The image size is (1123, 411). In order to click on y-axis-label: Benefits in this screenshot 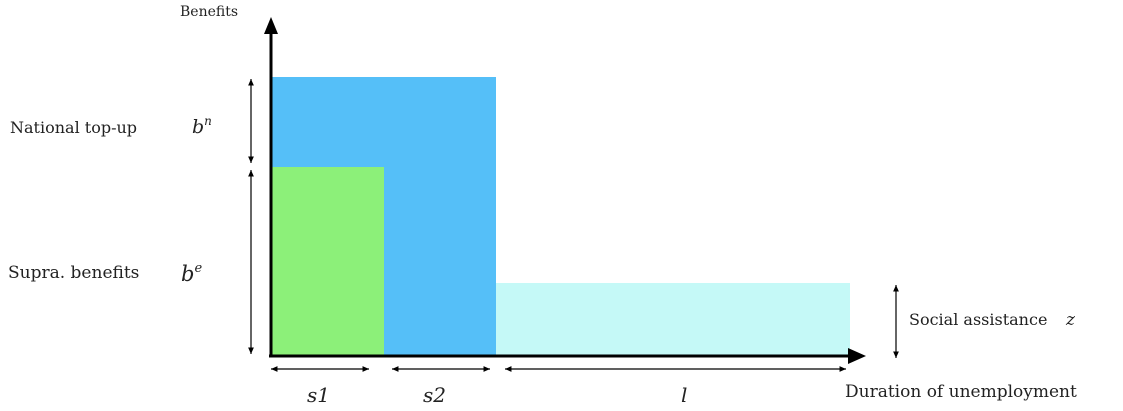, I will do `click(209, 12)`.